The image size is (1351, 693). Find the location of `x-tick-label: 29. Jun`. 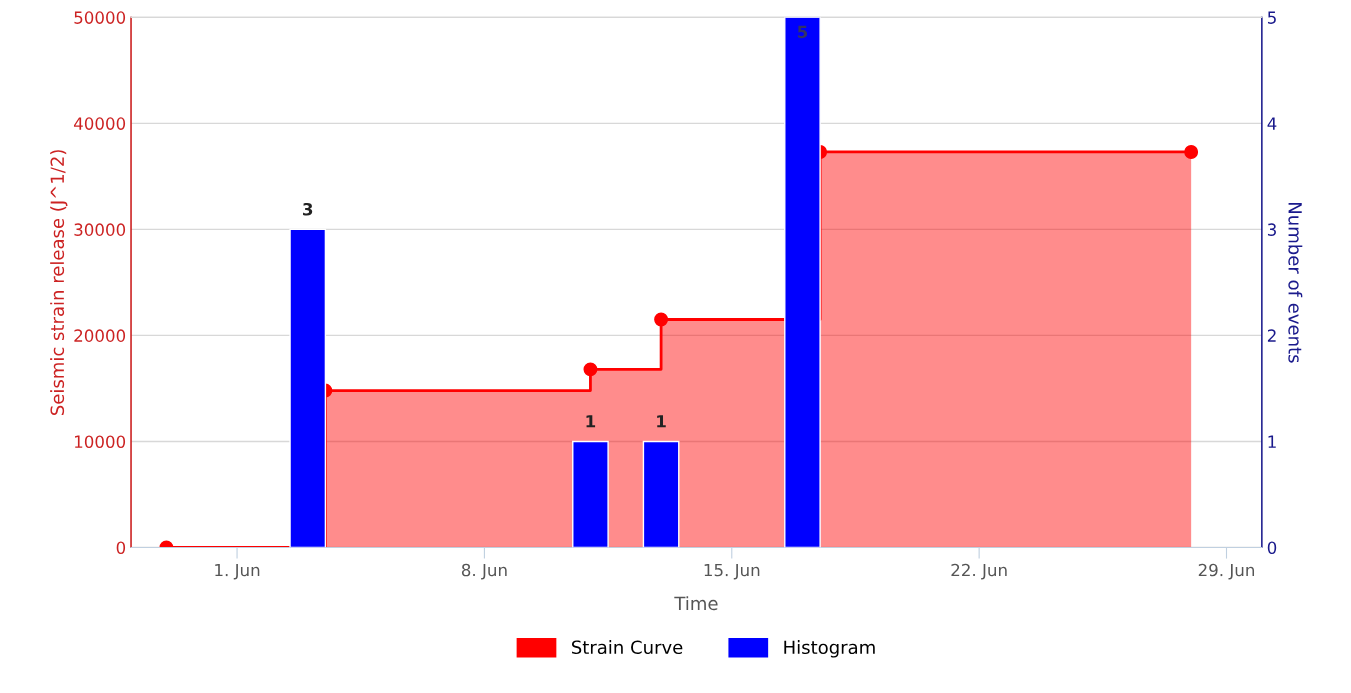

x-tick-label: 29. Jun is located at coordinates (1226, 571).